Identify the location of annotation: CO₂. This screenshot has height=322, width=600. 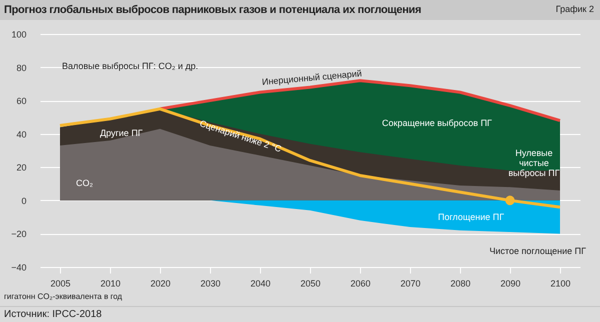
(84, 183).